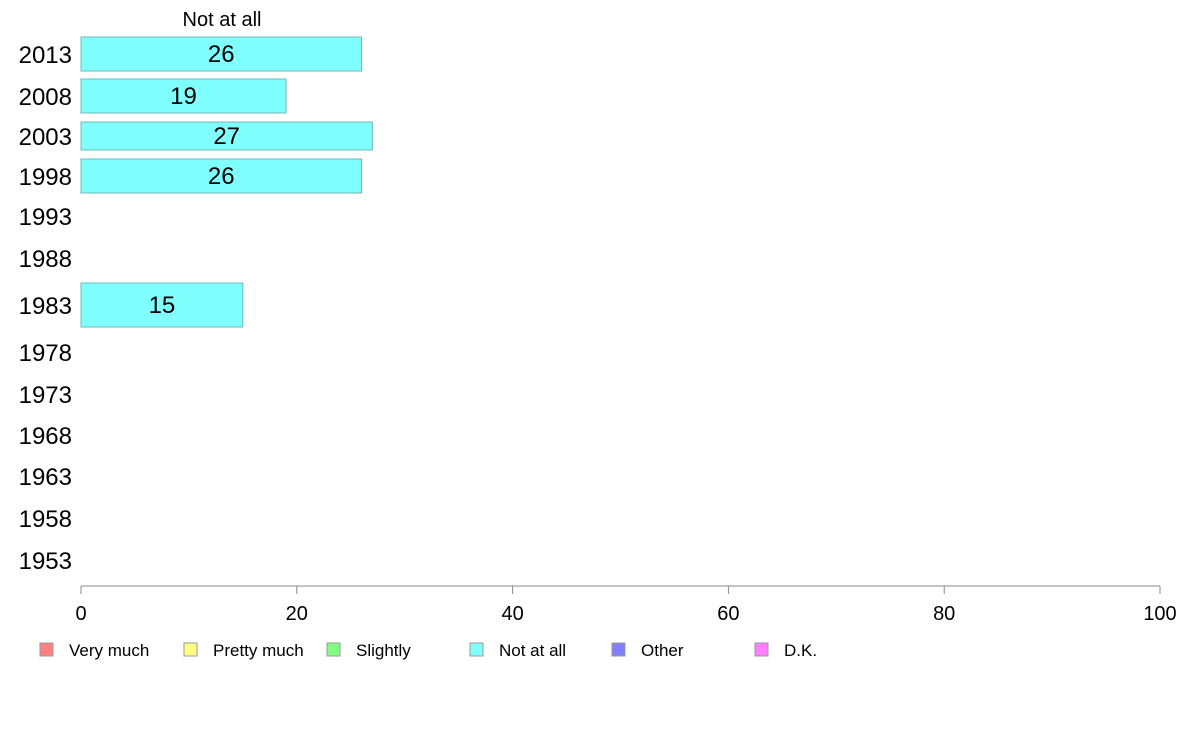 The image size is (1188, 736). I want to click on bar-value-label: 27, so click(226, 136).